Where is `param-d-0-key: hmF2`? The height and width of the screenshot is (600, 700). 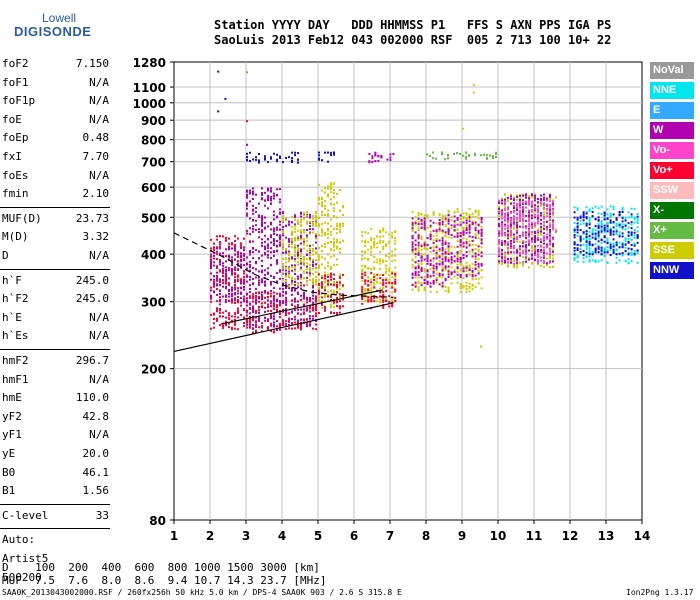
param-d-0-key: hmF2 is located at coordinates (15, 360).